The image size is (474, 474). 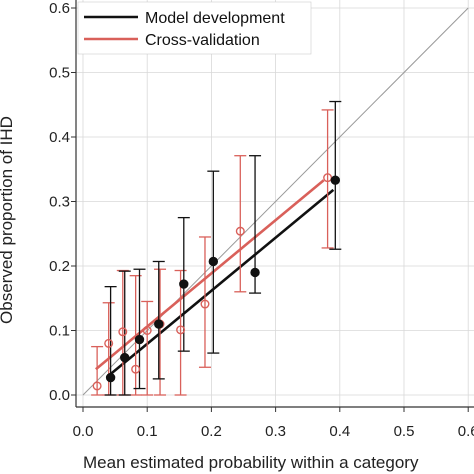 What do you see at coordinates (404, 431) in the screenshot?
I see `x-tick-label: 0.5` at bounding box center [404, 431].